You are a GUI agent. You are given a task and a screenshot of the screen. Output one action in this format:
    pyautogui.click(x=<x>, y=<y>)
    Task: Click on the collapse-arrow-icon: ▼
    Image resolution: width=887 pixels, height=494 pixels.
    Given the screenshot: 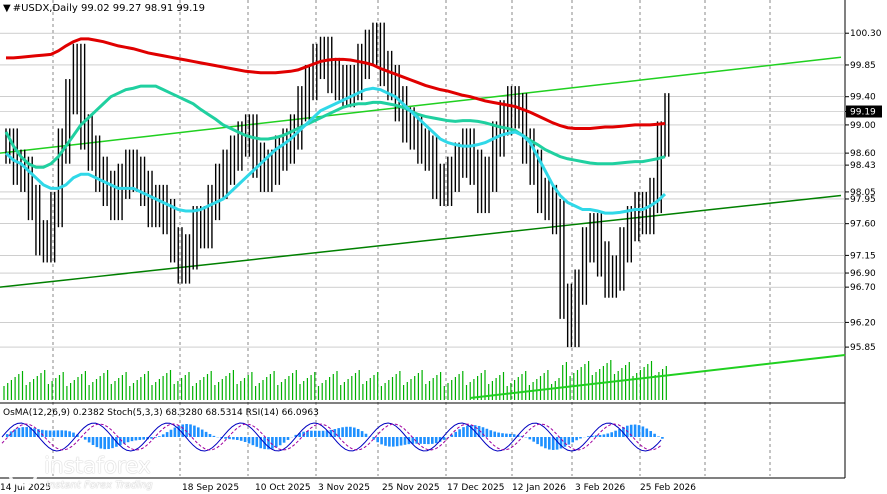 What is the action you would take?
    pyautogui.click(x=7, y=8)
    